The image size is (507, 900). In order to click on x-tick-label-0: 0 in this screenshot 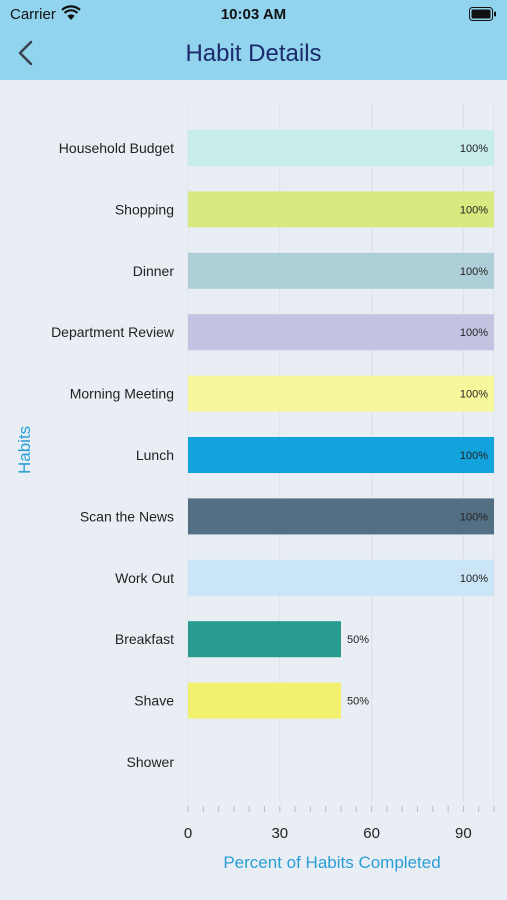, I will do `click(188, 833)`.